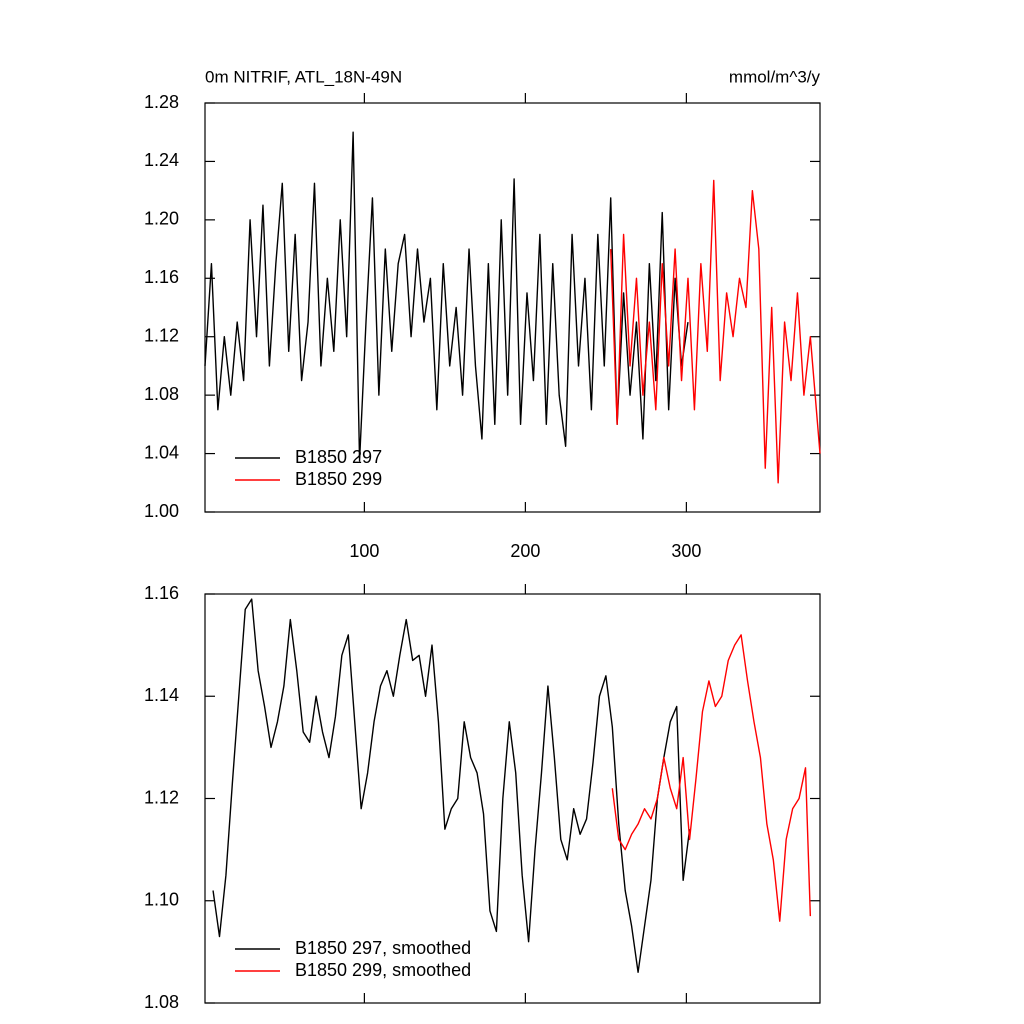 This screenshot has height=1024, width=1024. Describe the element at coordinates (525, 551) in the screenshot. I see `x-tick-label: 200` at that location.